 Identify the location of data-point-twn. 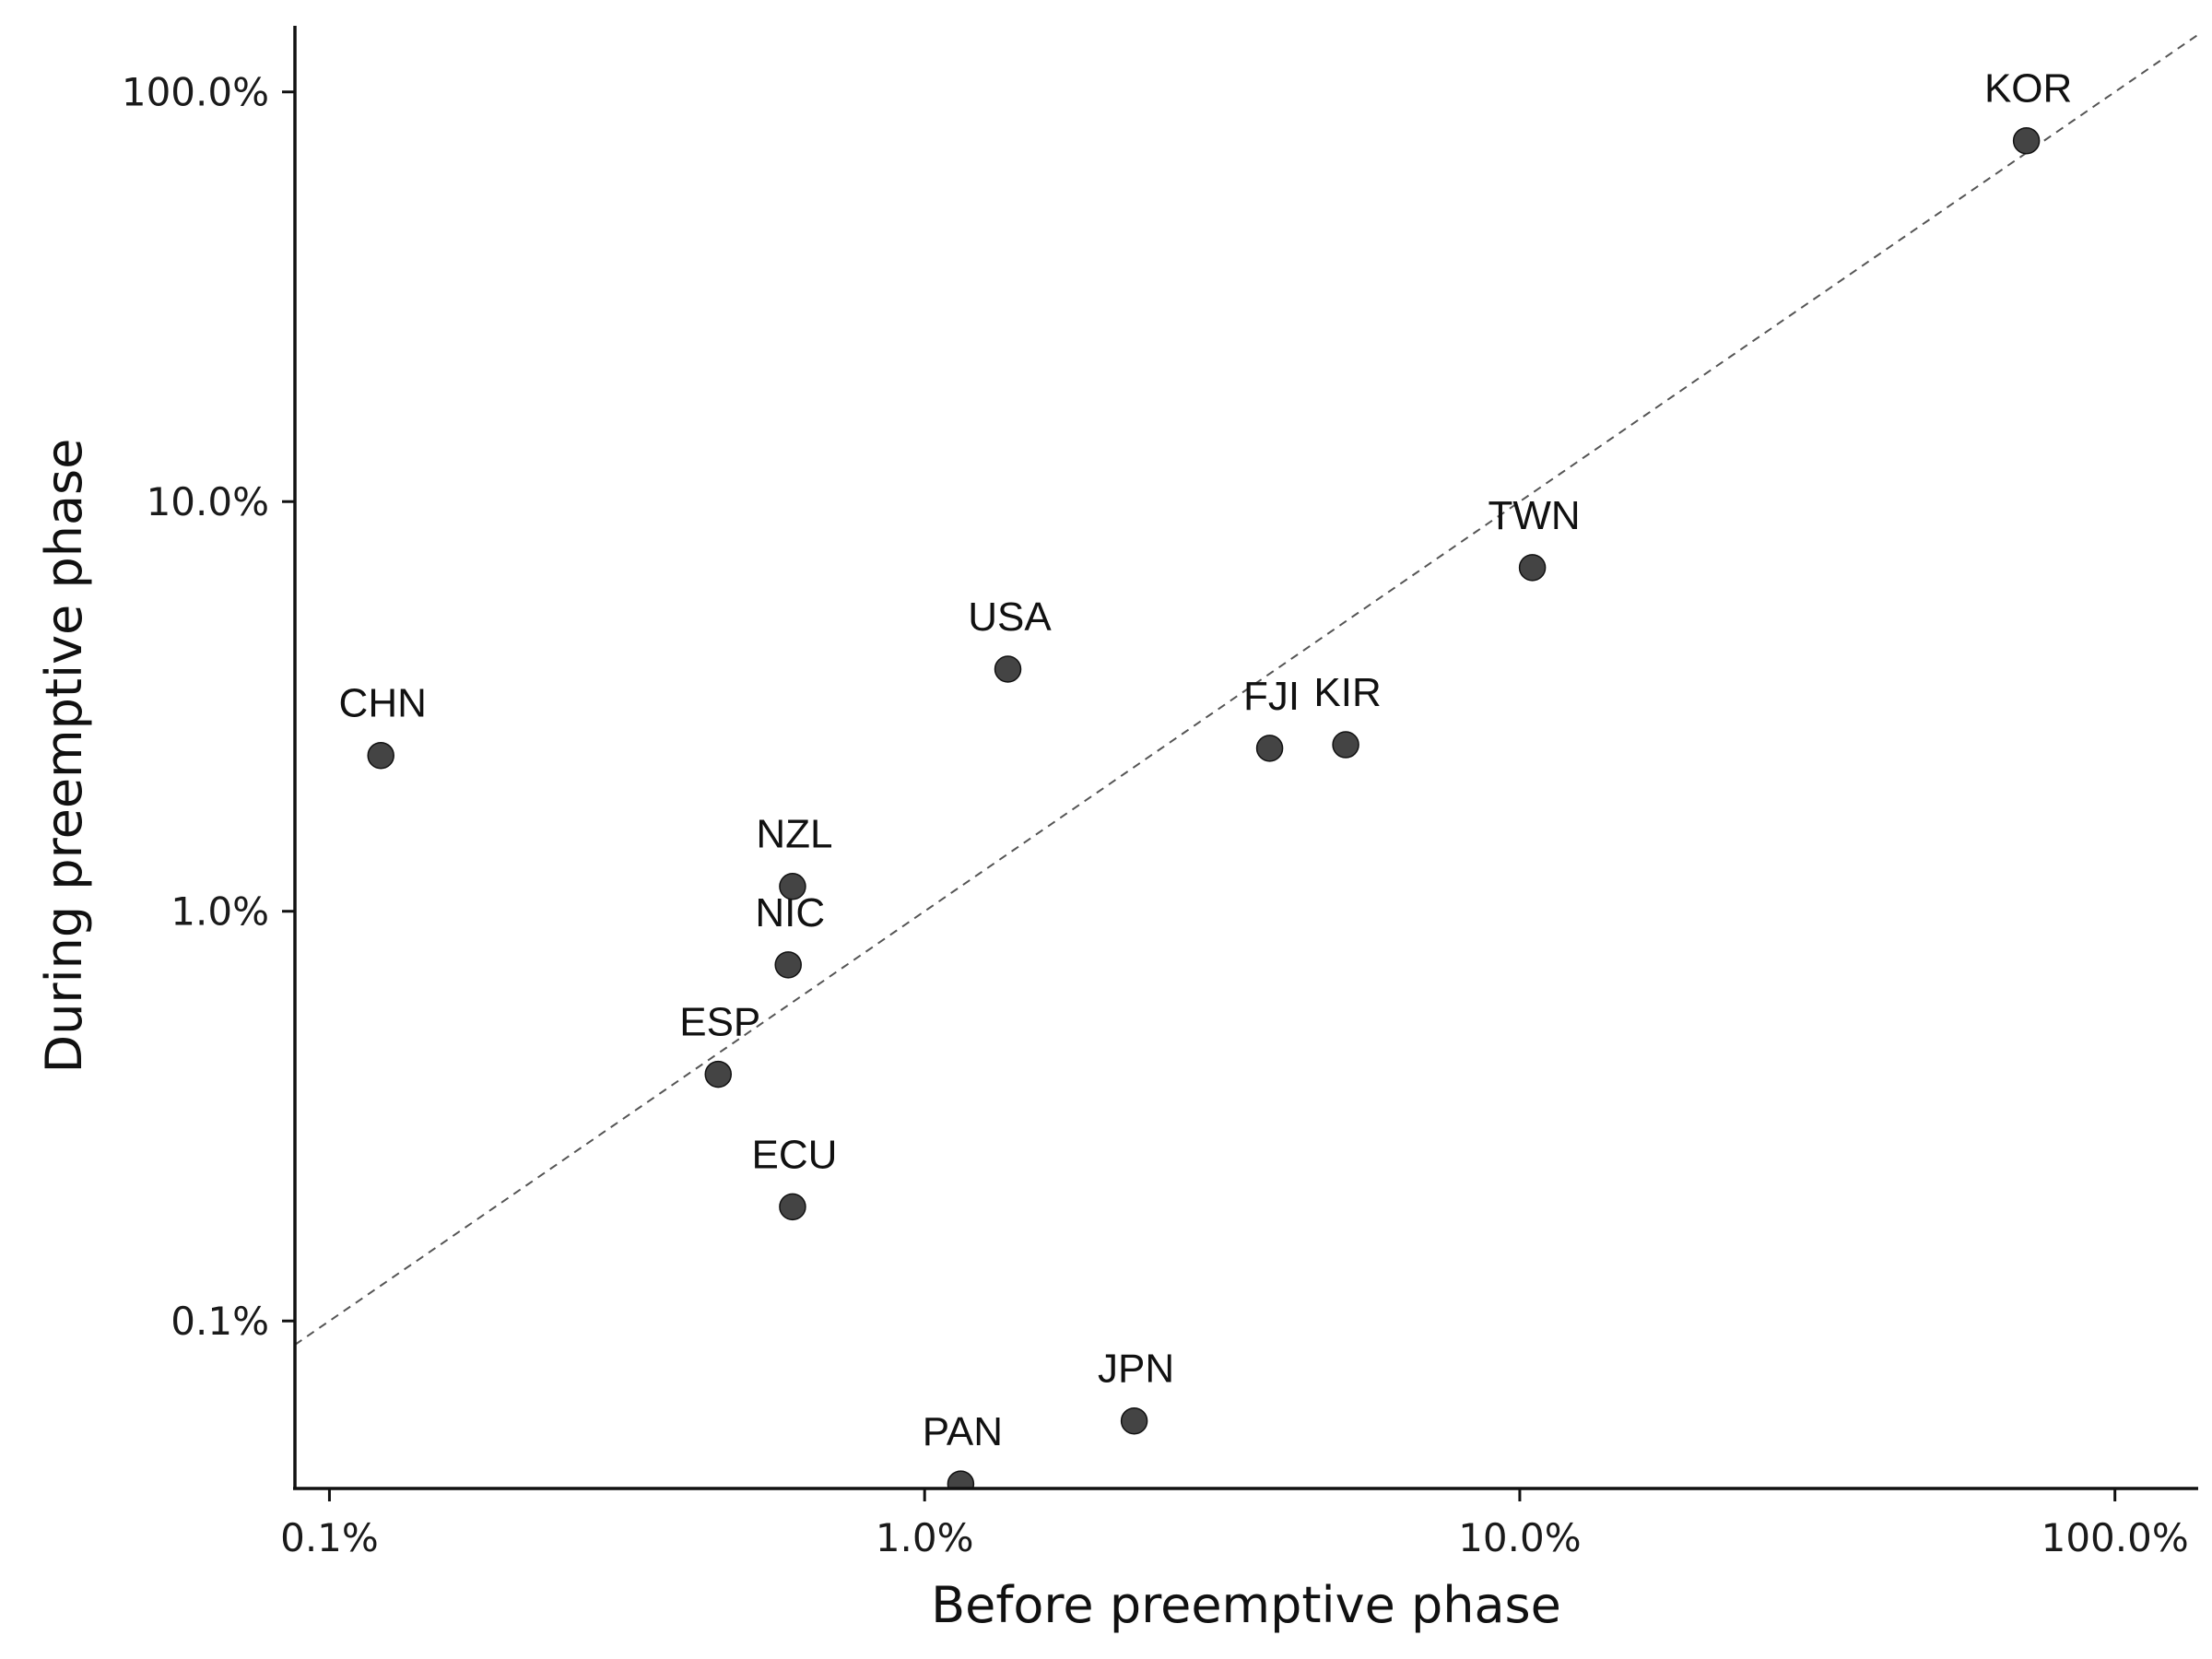
(1532, 568).